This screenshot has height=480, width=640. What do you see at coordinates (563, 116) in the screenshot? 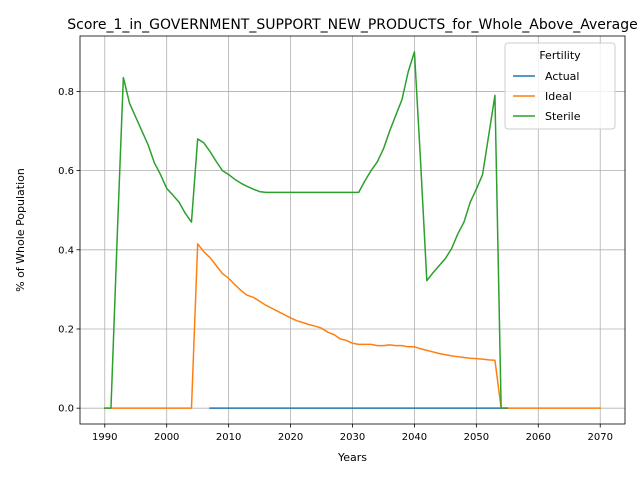
I see `legend-label-sterile: Sterile` at bounding box center [563, 116].